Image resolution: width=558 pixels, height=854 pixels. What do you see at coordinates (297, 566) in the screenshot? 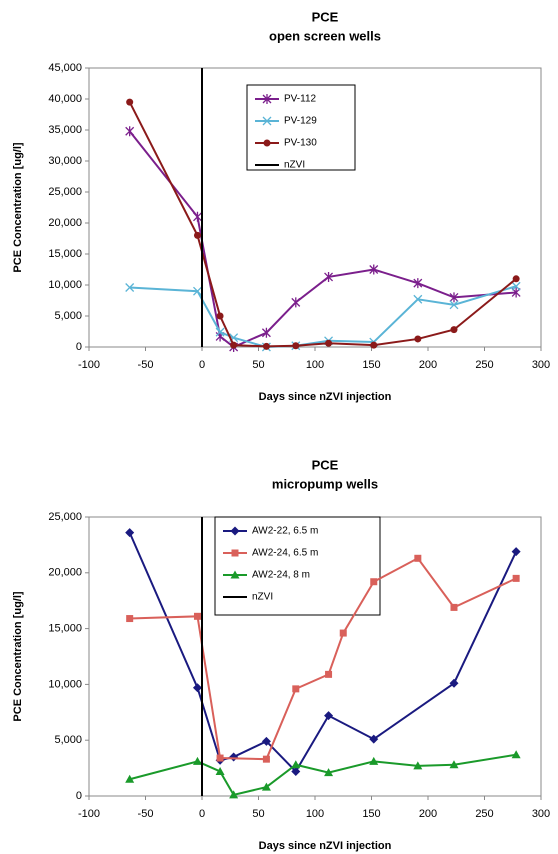
I see `legend-box` at bounding box center [297, 566].